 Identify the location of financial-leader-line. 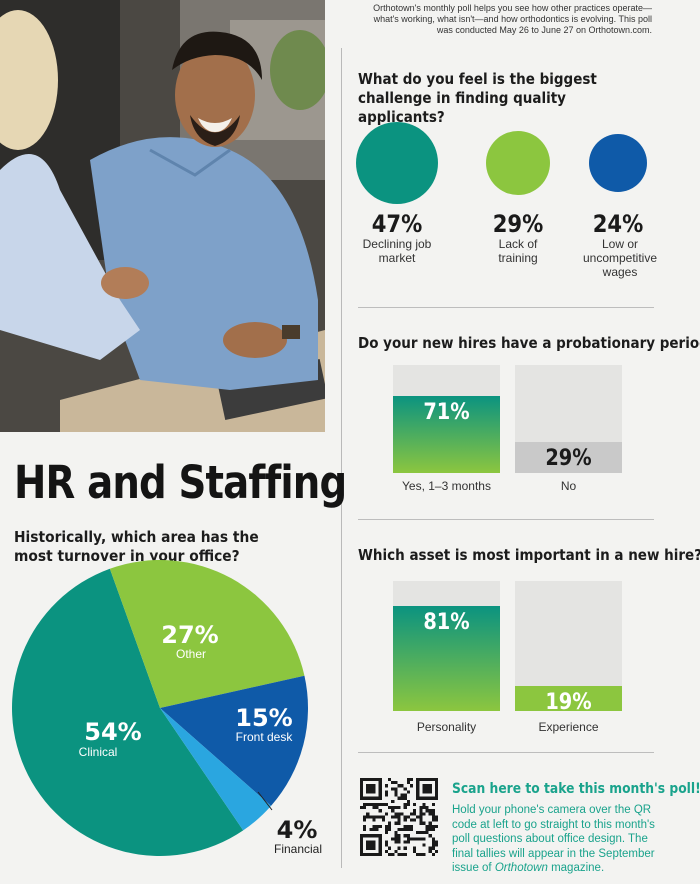
(265, 801).